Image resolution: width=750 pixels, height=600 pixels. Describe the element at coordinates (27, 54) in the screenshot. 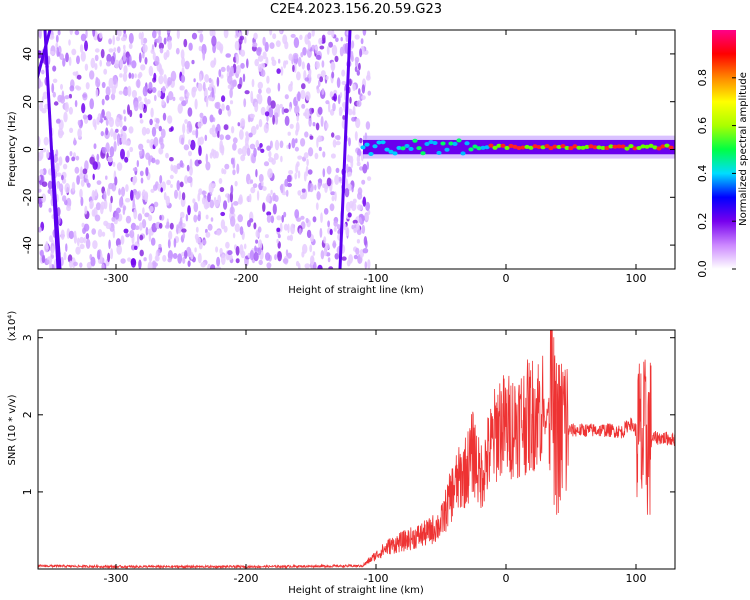

I see `y-tick-label: 40` at that location.